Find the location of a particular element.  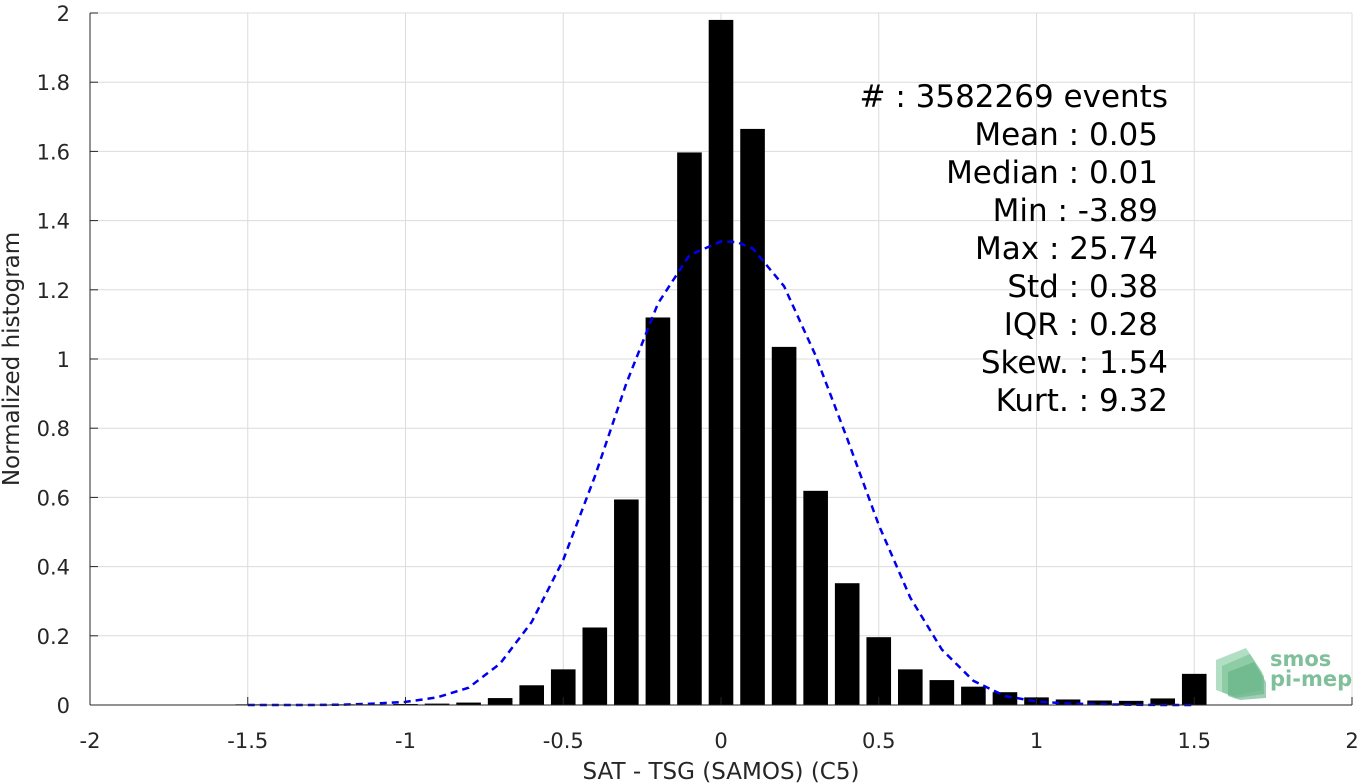

y-tick-label: 1.8 is located at coordinates (53, 83).